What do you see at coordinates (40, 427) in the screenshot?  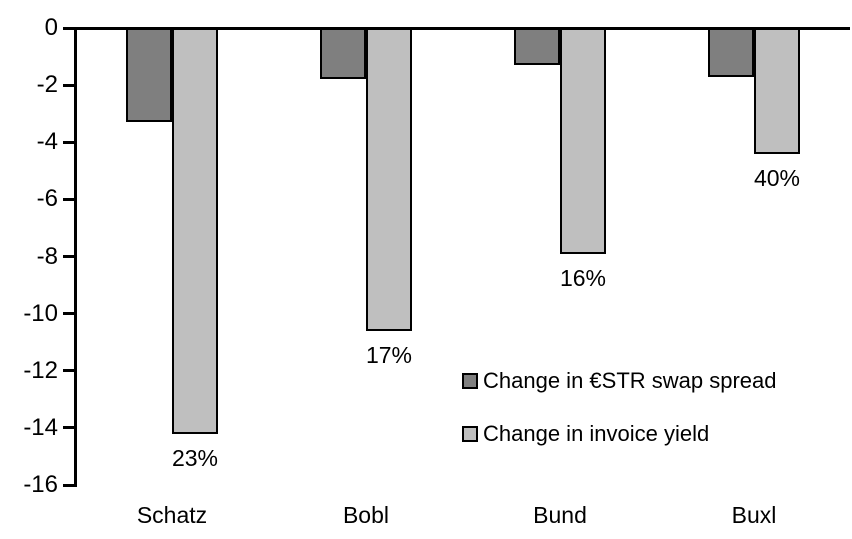 I see `y-axis-tick-label: -14` at bounding box center [40, 427].